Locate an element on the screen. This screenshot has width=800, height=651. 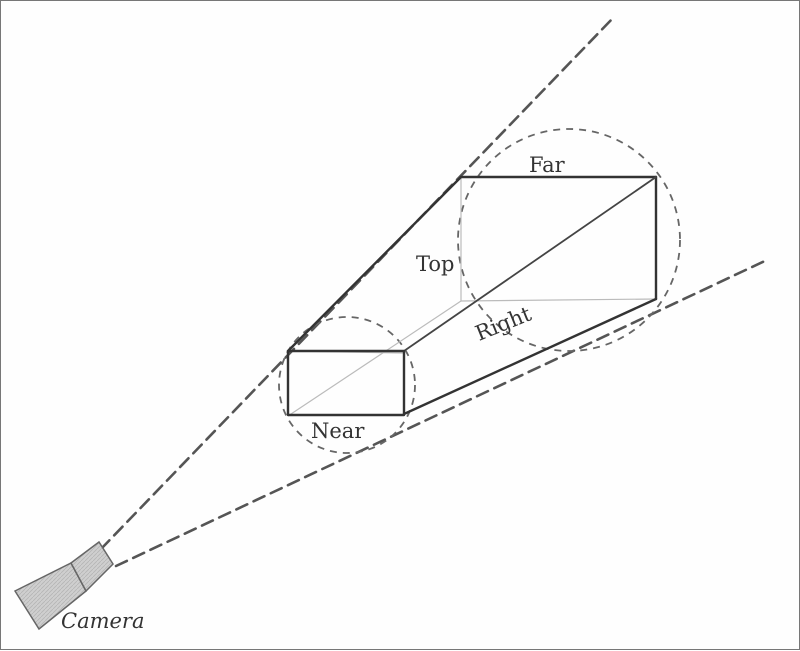
far-bounding-circle is located at coordinates (569, 240).